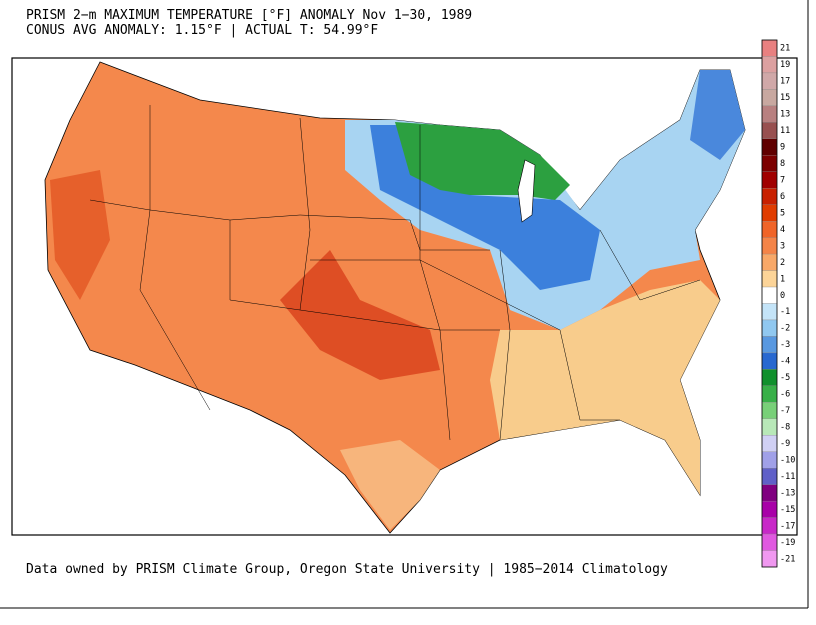 Image resolution: width=816 pixels, height=625 pixels. What do you see at coordinates (717, 115) in the screenshot?
I see `blue-northeast` at bounding box center [717, 115].